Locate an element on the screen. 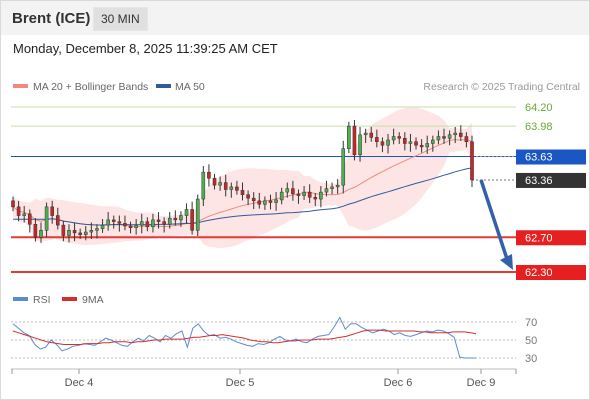  chart-header: Brent (ICE) 30 MIN is located at coordinates (295, 18).